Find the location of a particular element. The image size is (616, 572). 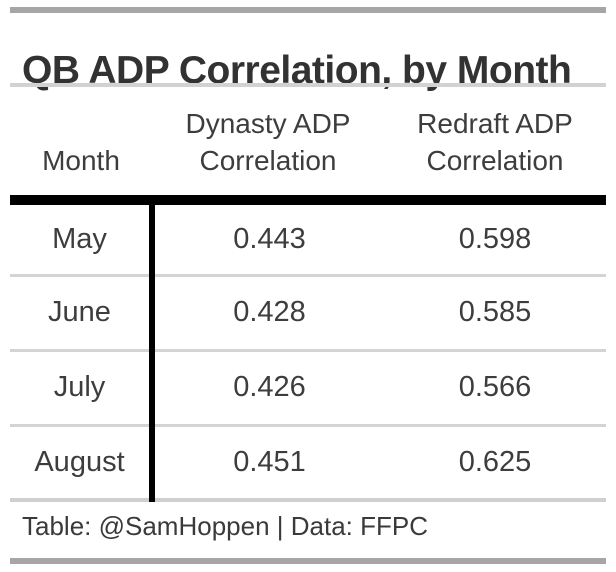

column-header-redraft: Redraft ADP Correlation is located at coordinates (495, 146).